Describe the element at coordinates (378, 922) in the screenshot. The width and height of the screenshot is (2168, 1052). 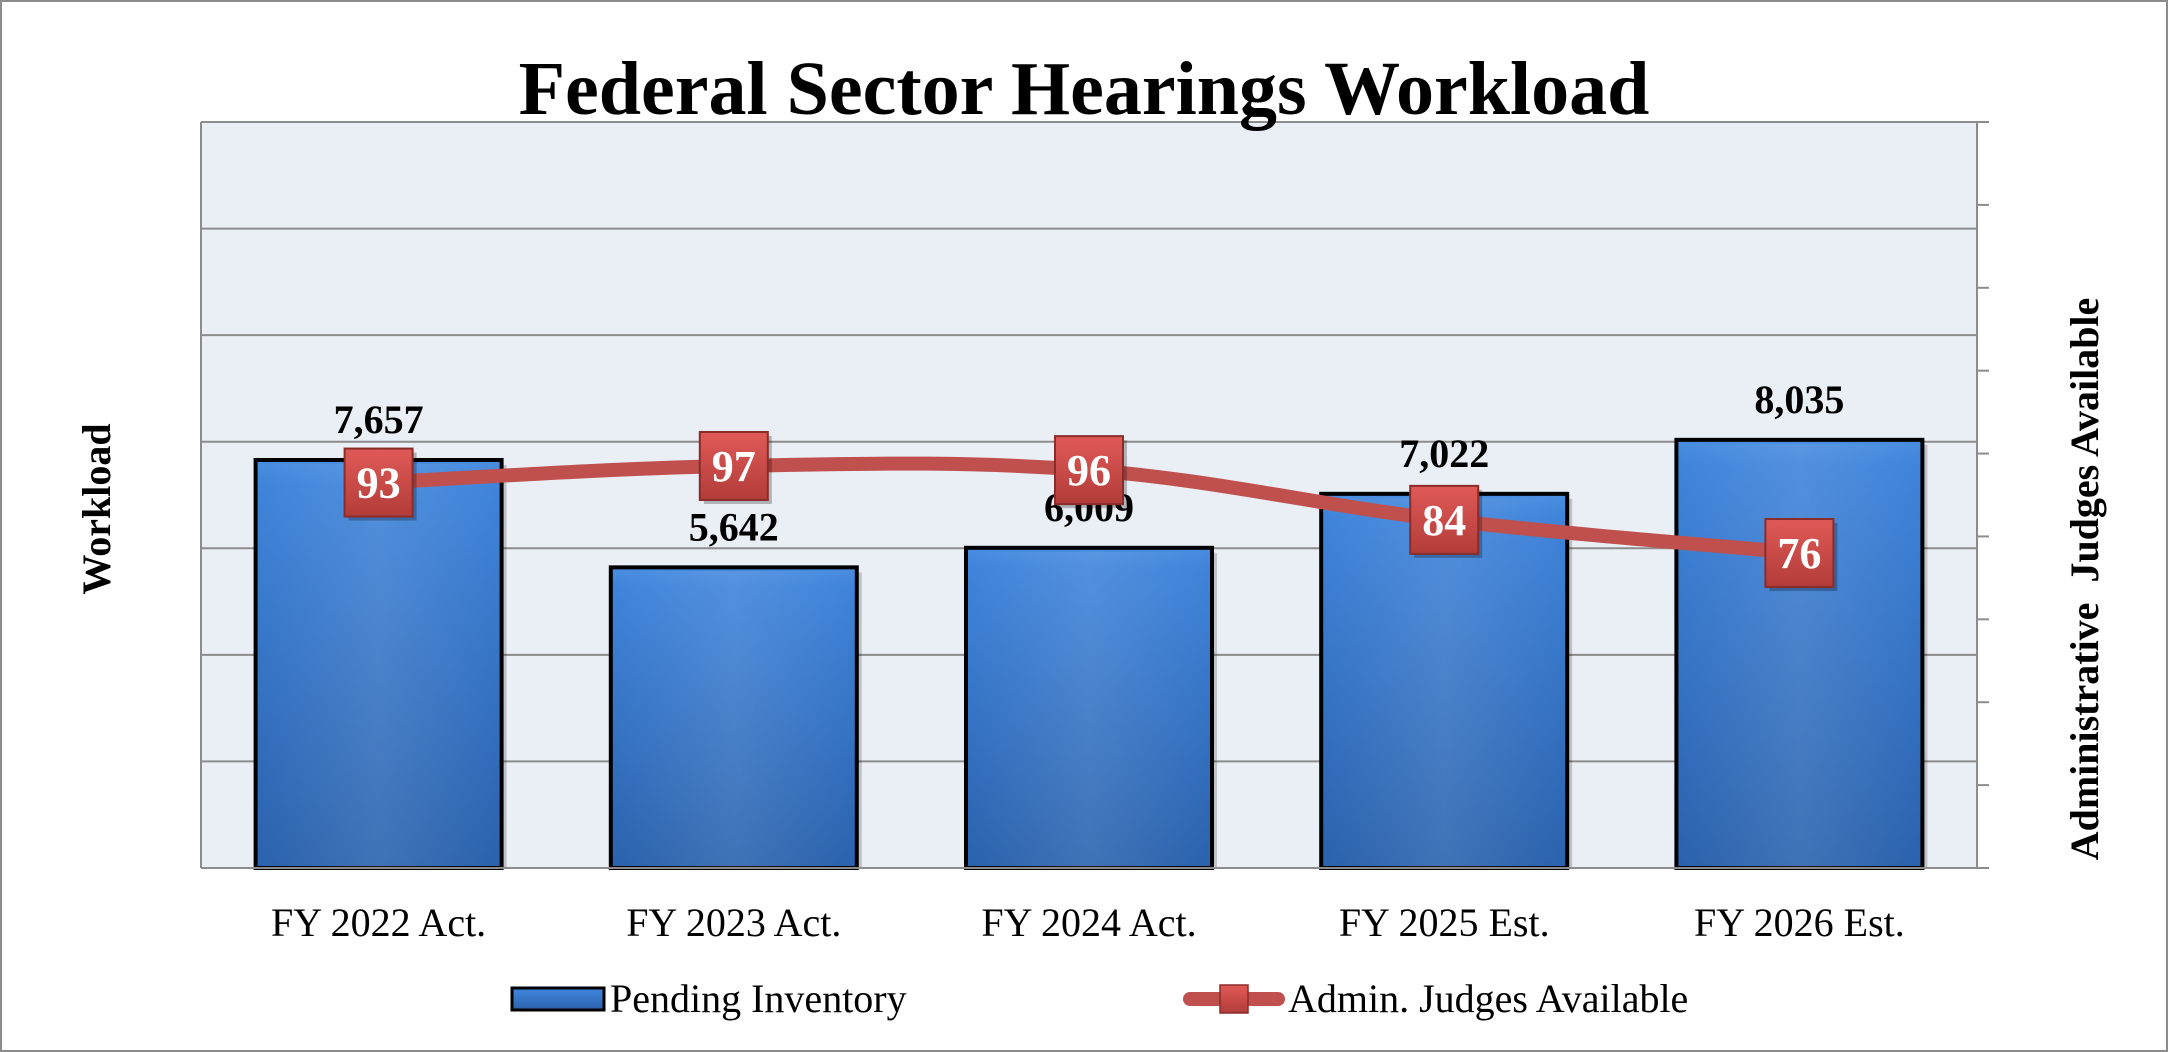
I see `x-tick-label: FY 2022 Act.` at that location.